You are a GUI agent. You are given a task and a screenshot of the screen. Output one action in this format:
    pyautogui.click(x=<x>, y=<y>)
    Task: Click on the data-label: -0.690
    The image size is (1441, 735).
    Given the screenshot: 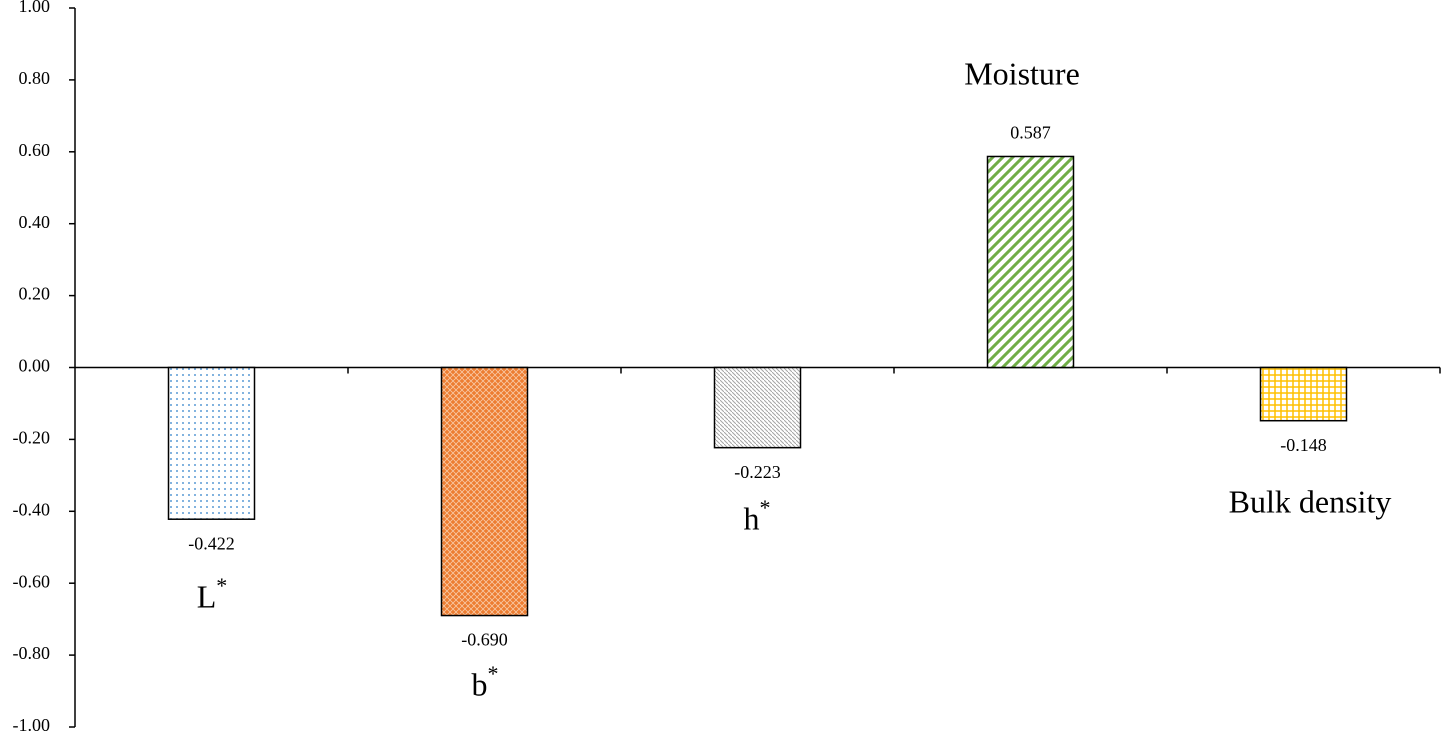 What is the action you would take?
    pyautogui.click(x=484, y=640)
    